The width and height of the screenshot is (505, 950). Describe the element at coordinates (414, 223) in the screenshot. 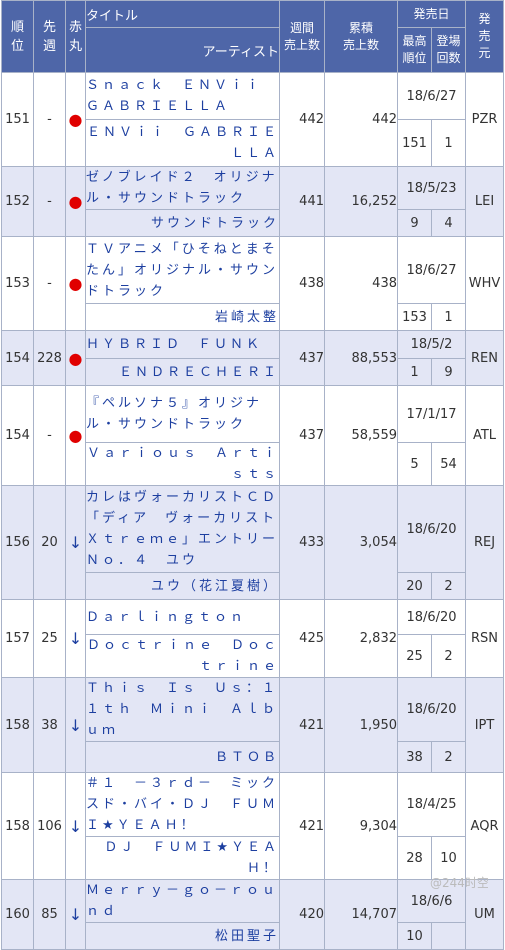

I see `peak-cell: 9` at that location.